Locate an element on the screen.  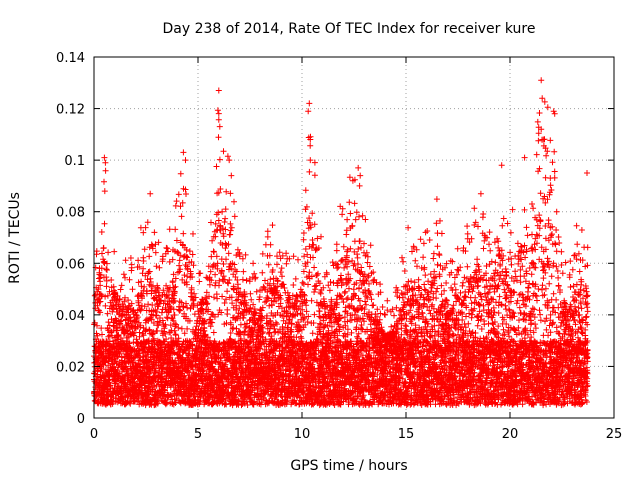
y-tick-label: 0.04 is located at coordinates (70, 316).